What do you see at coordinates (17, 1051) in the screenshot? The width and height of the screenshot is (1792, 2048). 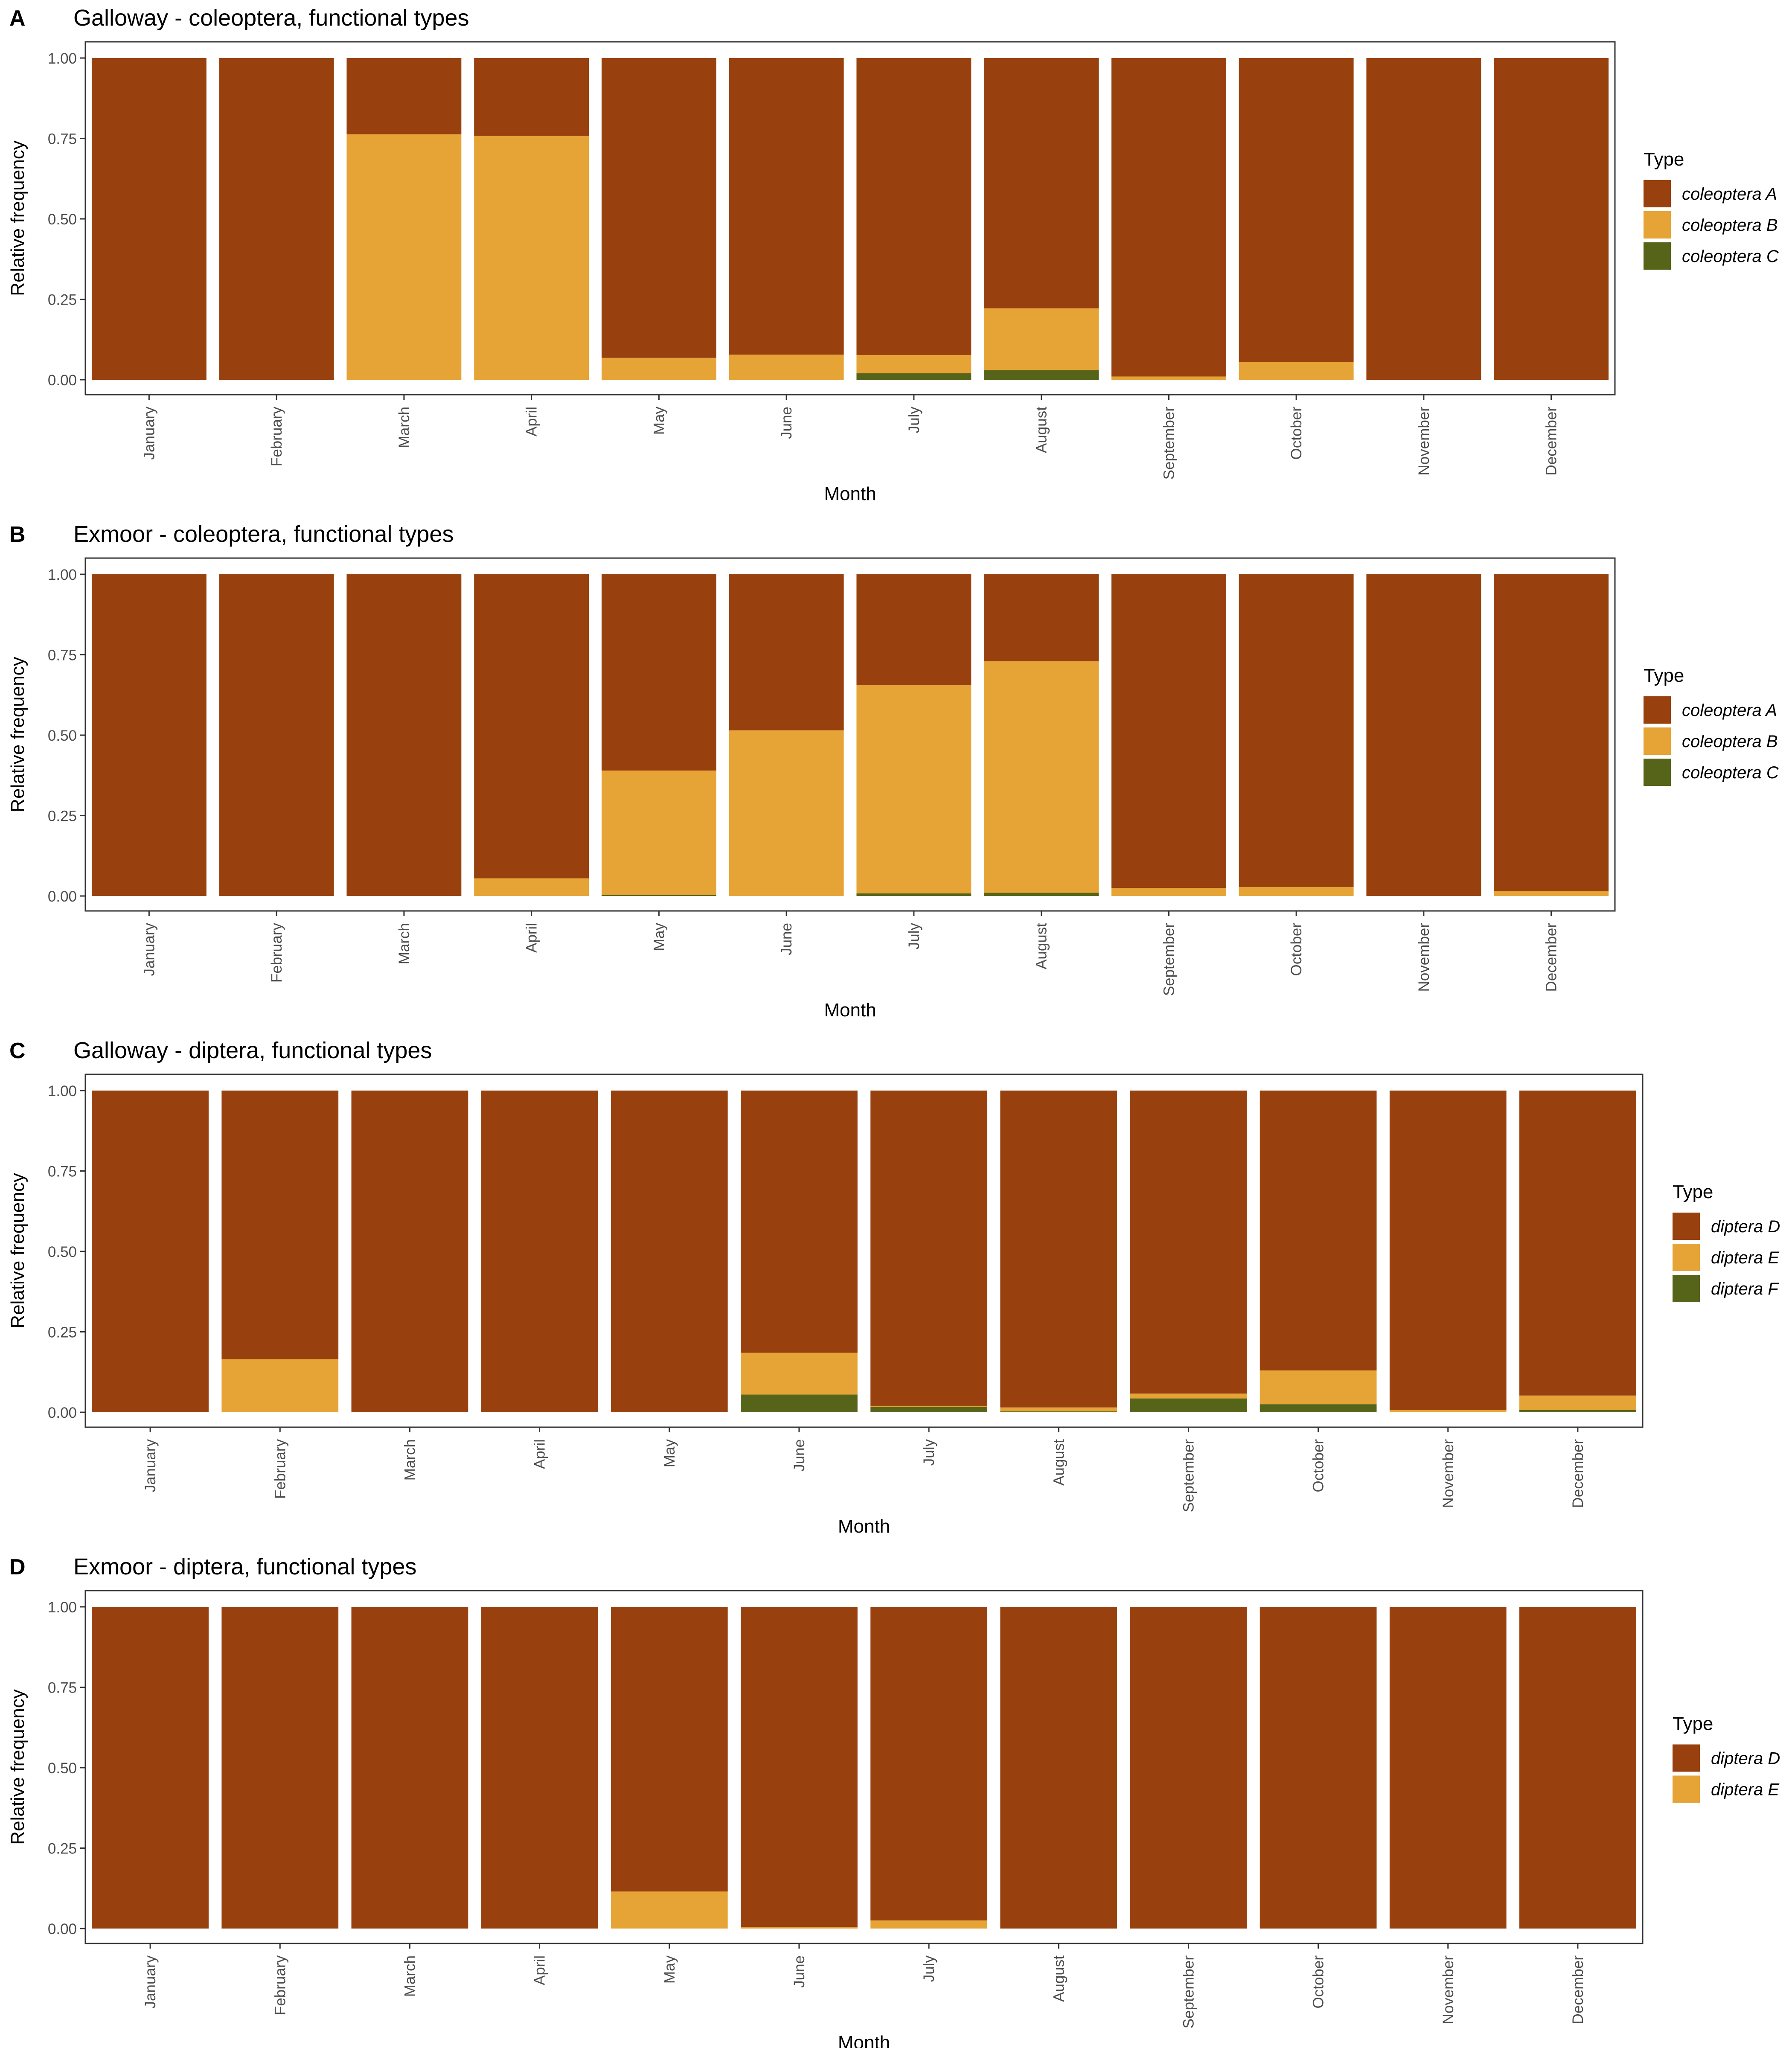 I see `panel-letter: C` at bounding box center [17, 1051].